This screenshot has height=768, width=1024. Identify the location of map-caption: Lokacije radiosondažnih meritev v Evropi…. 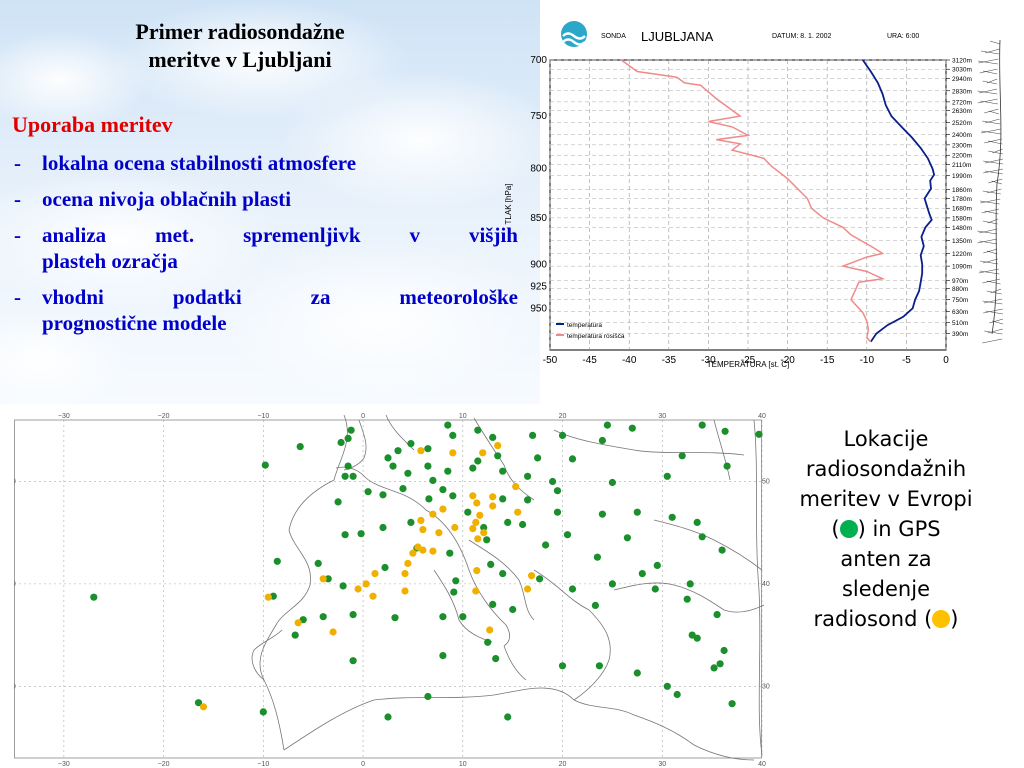
(886, 529).